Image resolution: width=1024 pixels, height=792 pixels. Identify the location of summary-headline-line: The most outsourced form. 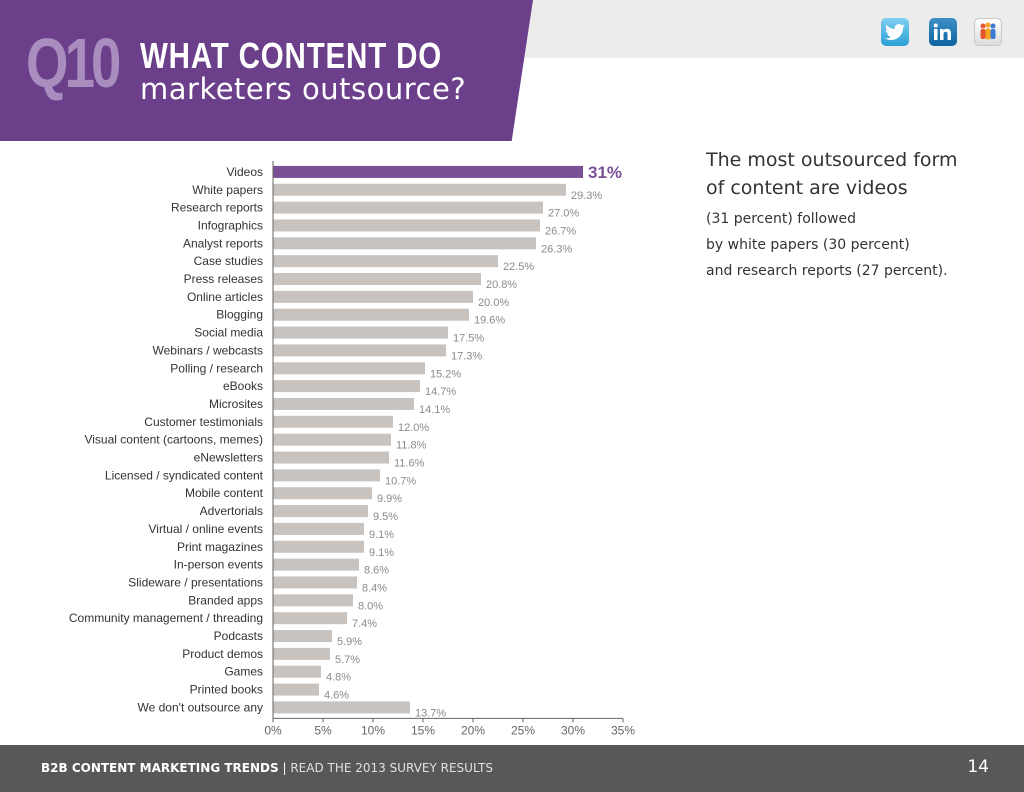
(832, 160).